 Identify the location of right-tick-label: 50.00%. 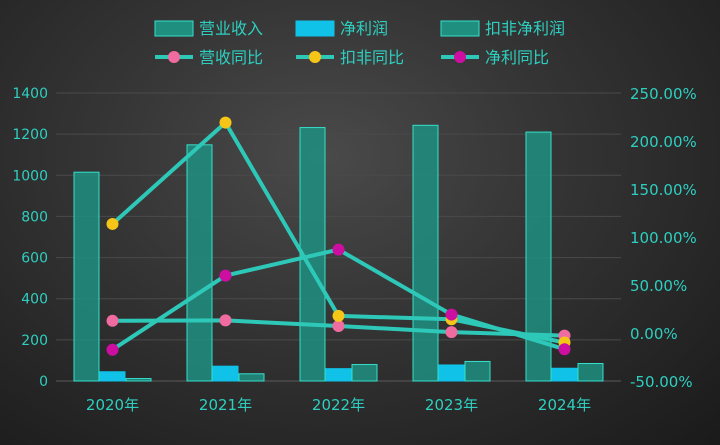
(658, 286).